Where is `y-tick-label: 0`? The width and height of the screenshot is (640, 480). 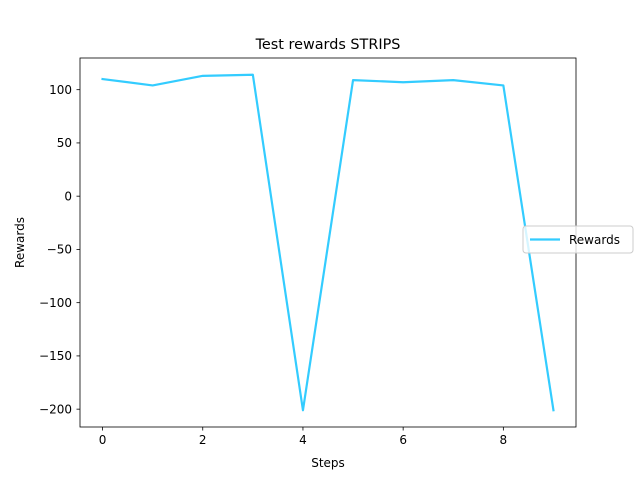
y-tick-label: 0 is located at coordinates (68, 196).